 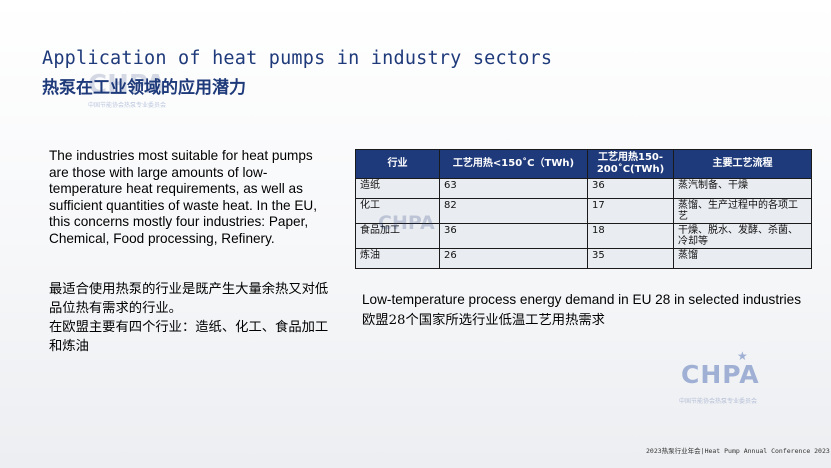 What do you see at coordinates (397, 188) in the screenshot?
I see `table-cell: 造纸` at bounding box center [397, 188].